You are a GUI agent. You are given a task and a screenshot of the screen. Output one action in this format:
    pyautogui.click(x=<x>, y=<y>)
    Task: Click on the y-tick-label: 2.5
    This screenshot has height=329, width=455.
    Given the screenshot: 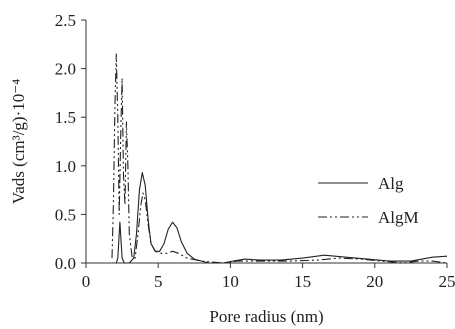 What is the action you would take?
    pyautogui.click(x=65, y=20)
    